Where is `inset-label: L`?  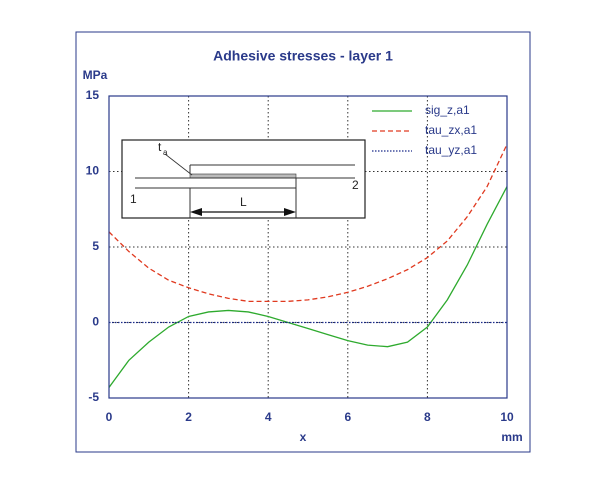 inset-label: L is located at coordinates (243, 202).